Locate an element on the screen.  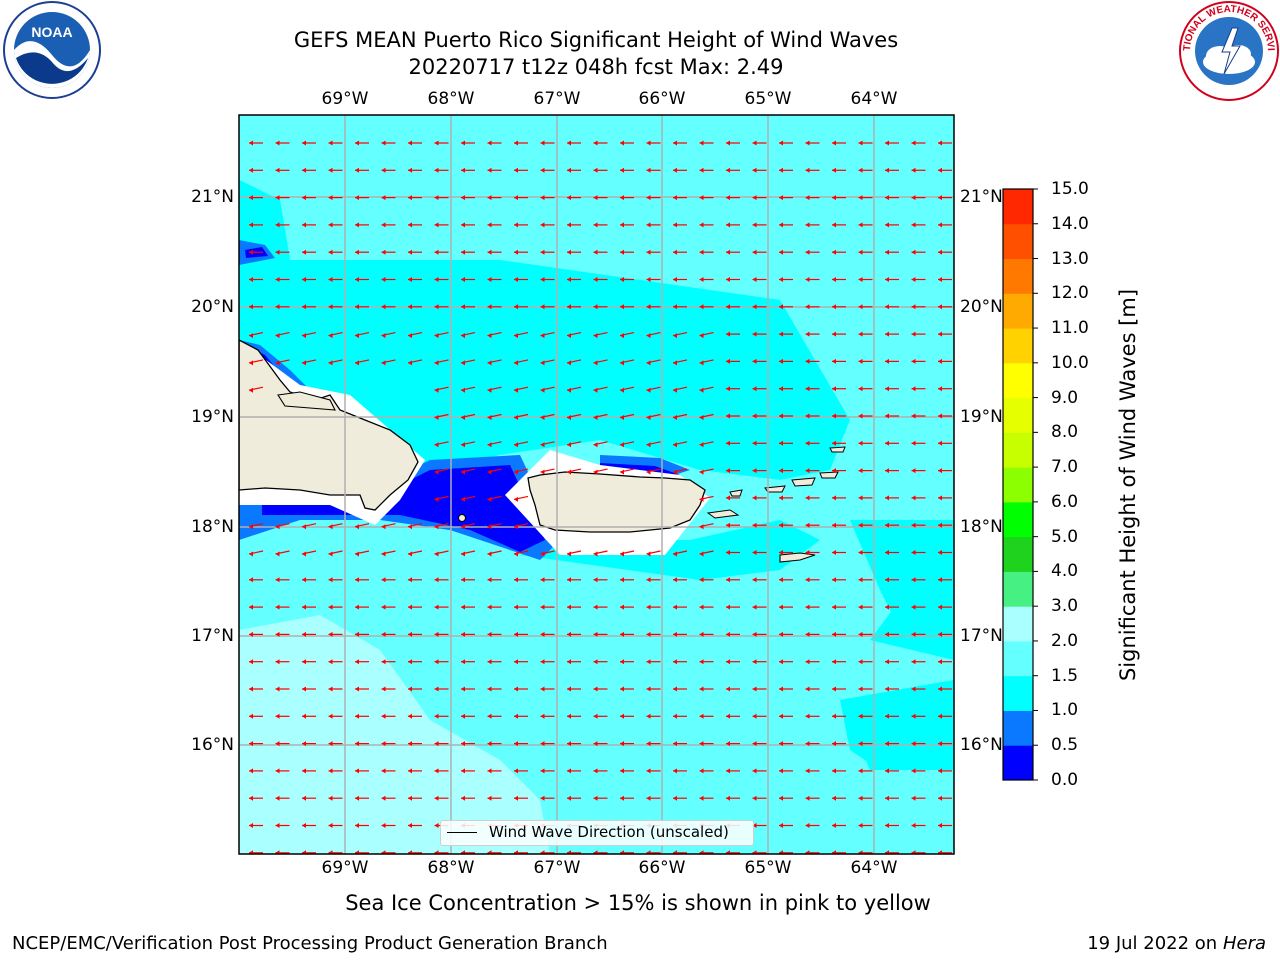
lon-label-top: 69°W is located at coordinates (345, 99).